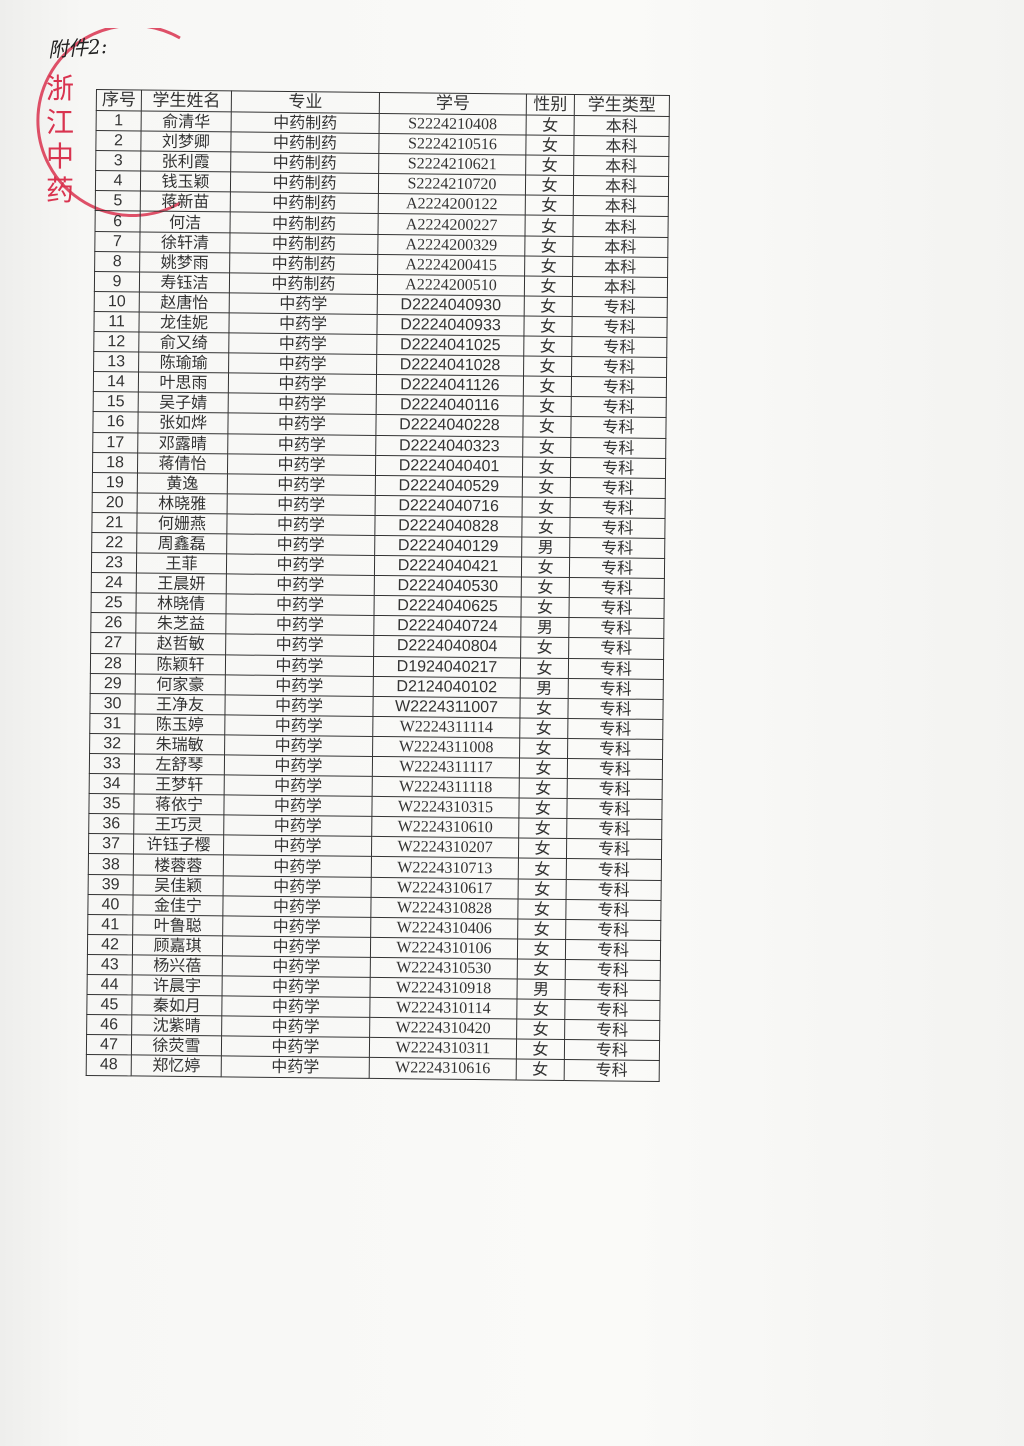  Describe the element at coordinates (184, 262) in the screenshot. I see `cell-name: 姚梦雨` at that location.